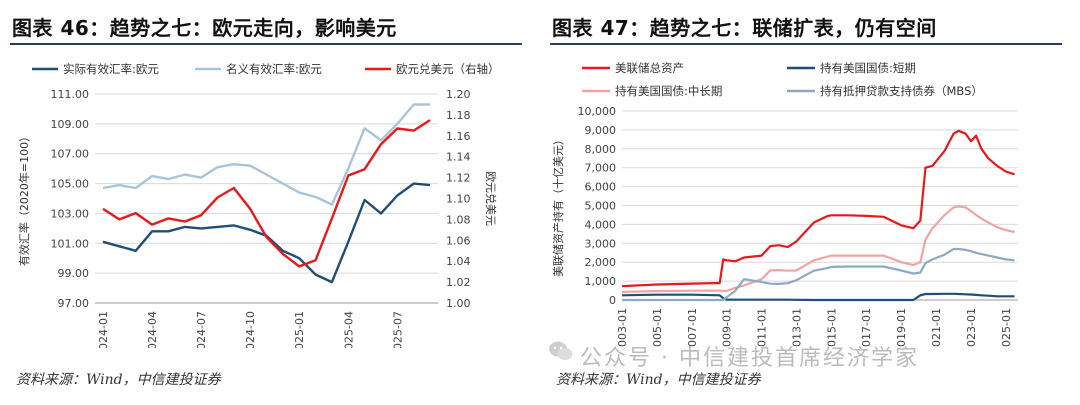 This screenshot has width=1080, height=405. I want to click on legend-label: 持有美国国债:中长期, so click(668, 91).